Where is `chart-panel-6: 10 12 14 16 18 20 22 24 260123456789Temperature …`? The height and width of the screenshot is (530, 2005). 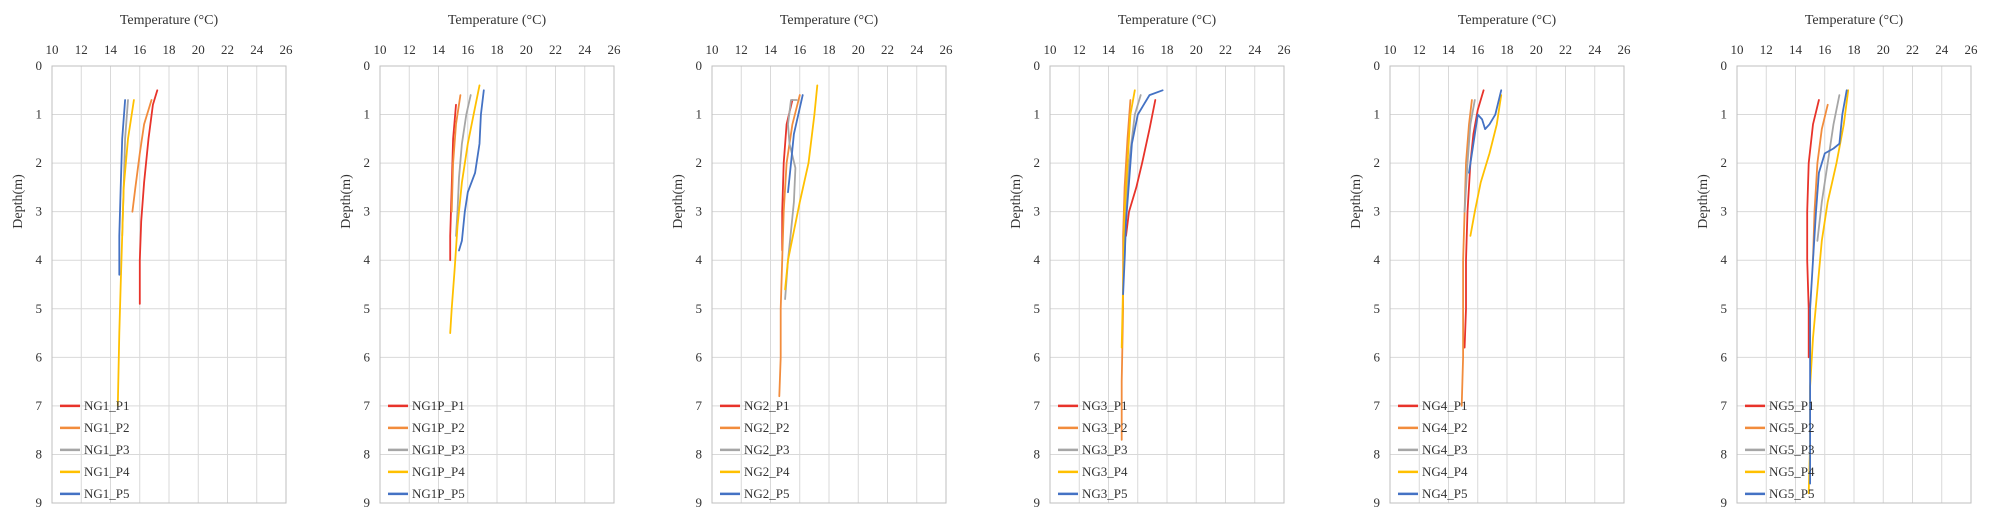 chart-panel-6: 10 12 14 16 18 20 22 24 260123456789Temperature … is located at coordinates (1837, 261).